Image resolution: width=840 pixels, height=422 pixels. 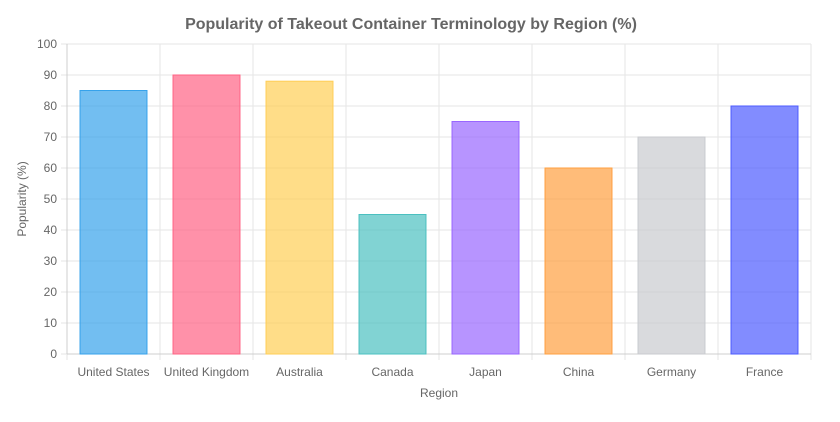 What do you see at coordinates (47, 44) in the screenshot?
I see `y-tick-label: 100` at bounding box center [47, 44].